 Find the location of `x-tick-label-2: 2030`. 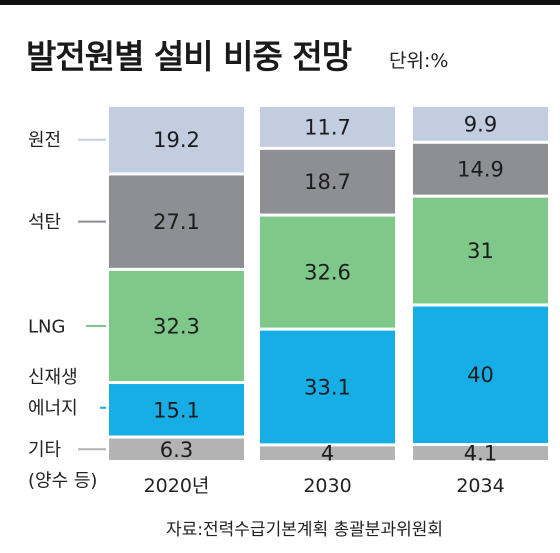

x-tick-label-2: 2030 is located at coordinates (327, 486).